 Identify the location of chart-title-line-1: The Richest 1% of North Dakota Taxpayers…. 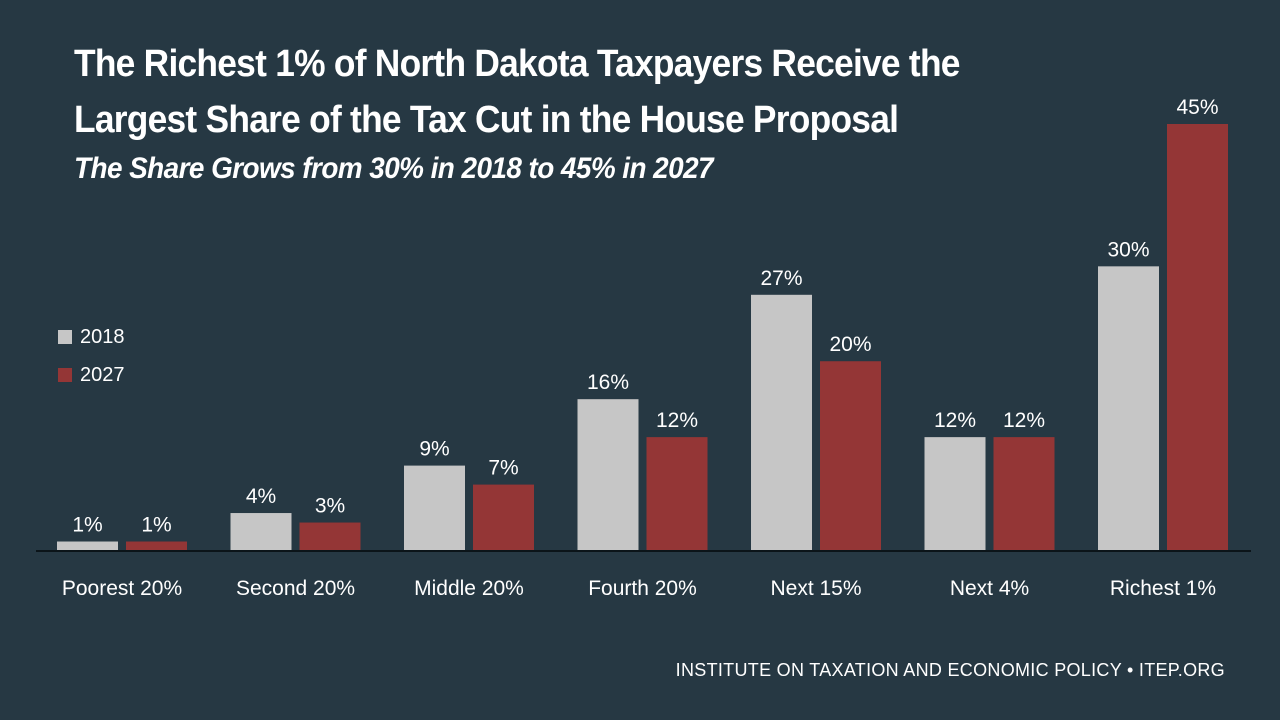
(517, 64).